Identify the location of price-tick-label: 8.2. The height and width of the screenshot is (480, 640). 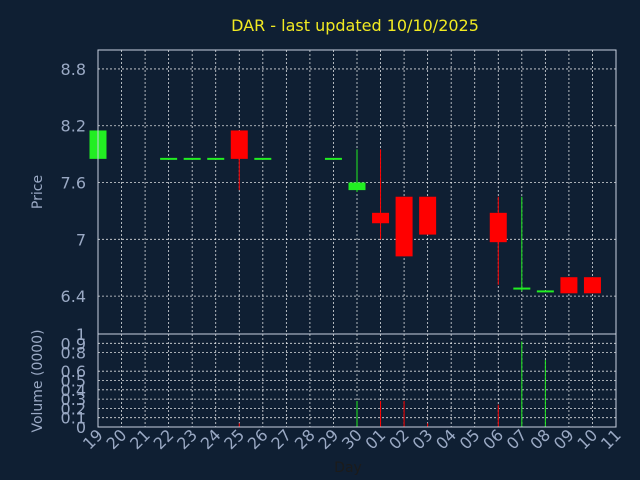
(73, 126).